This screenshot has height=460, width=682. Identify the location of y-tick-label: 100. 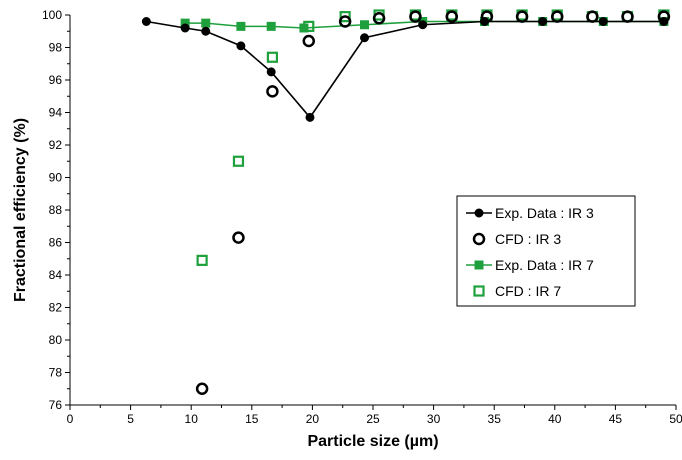
(52, 15).